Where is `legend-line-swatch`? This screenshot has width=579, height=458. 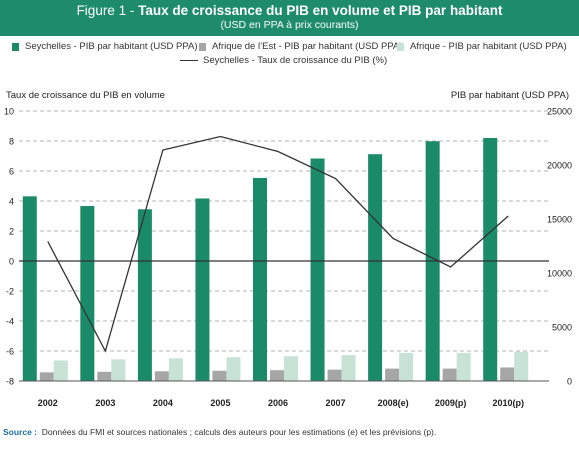 legend-line-swatch is located at coordinates (189, 60).